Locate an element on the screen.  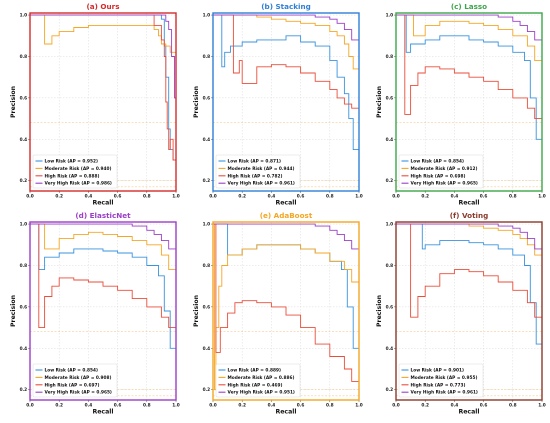
legend-label-high: High Risk (AP = 0.698) is located at coordinates (438, 176).